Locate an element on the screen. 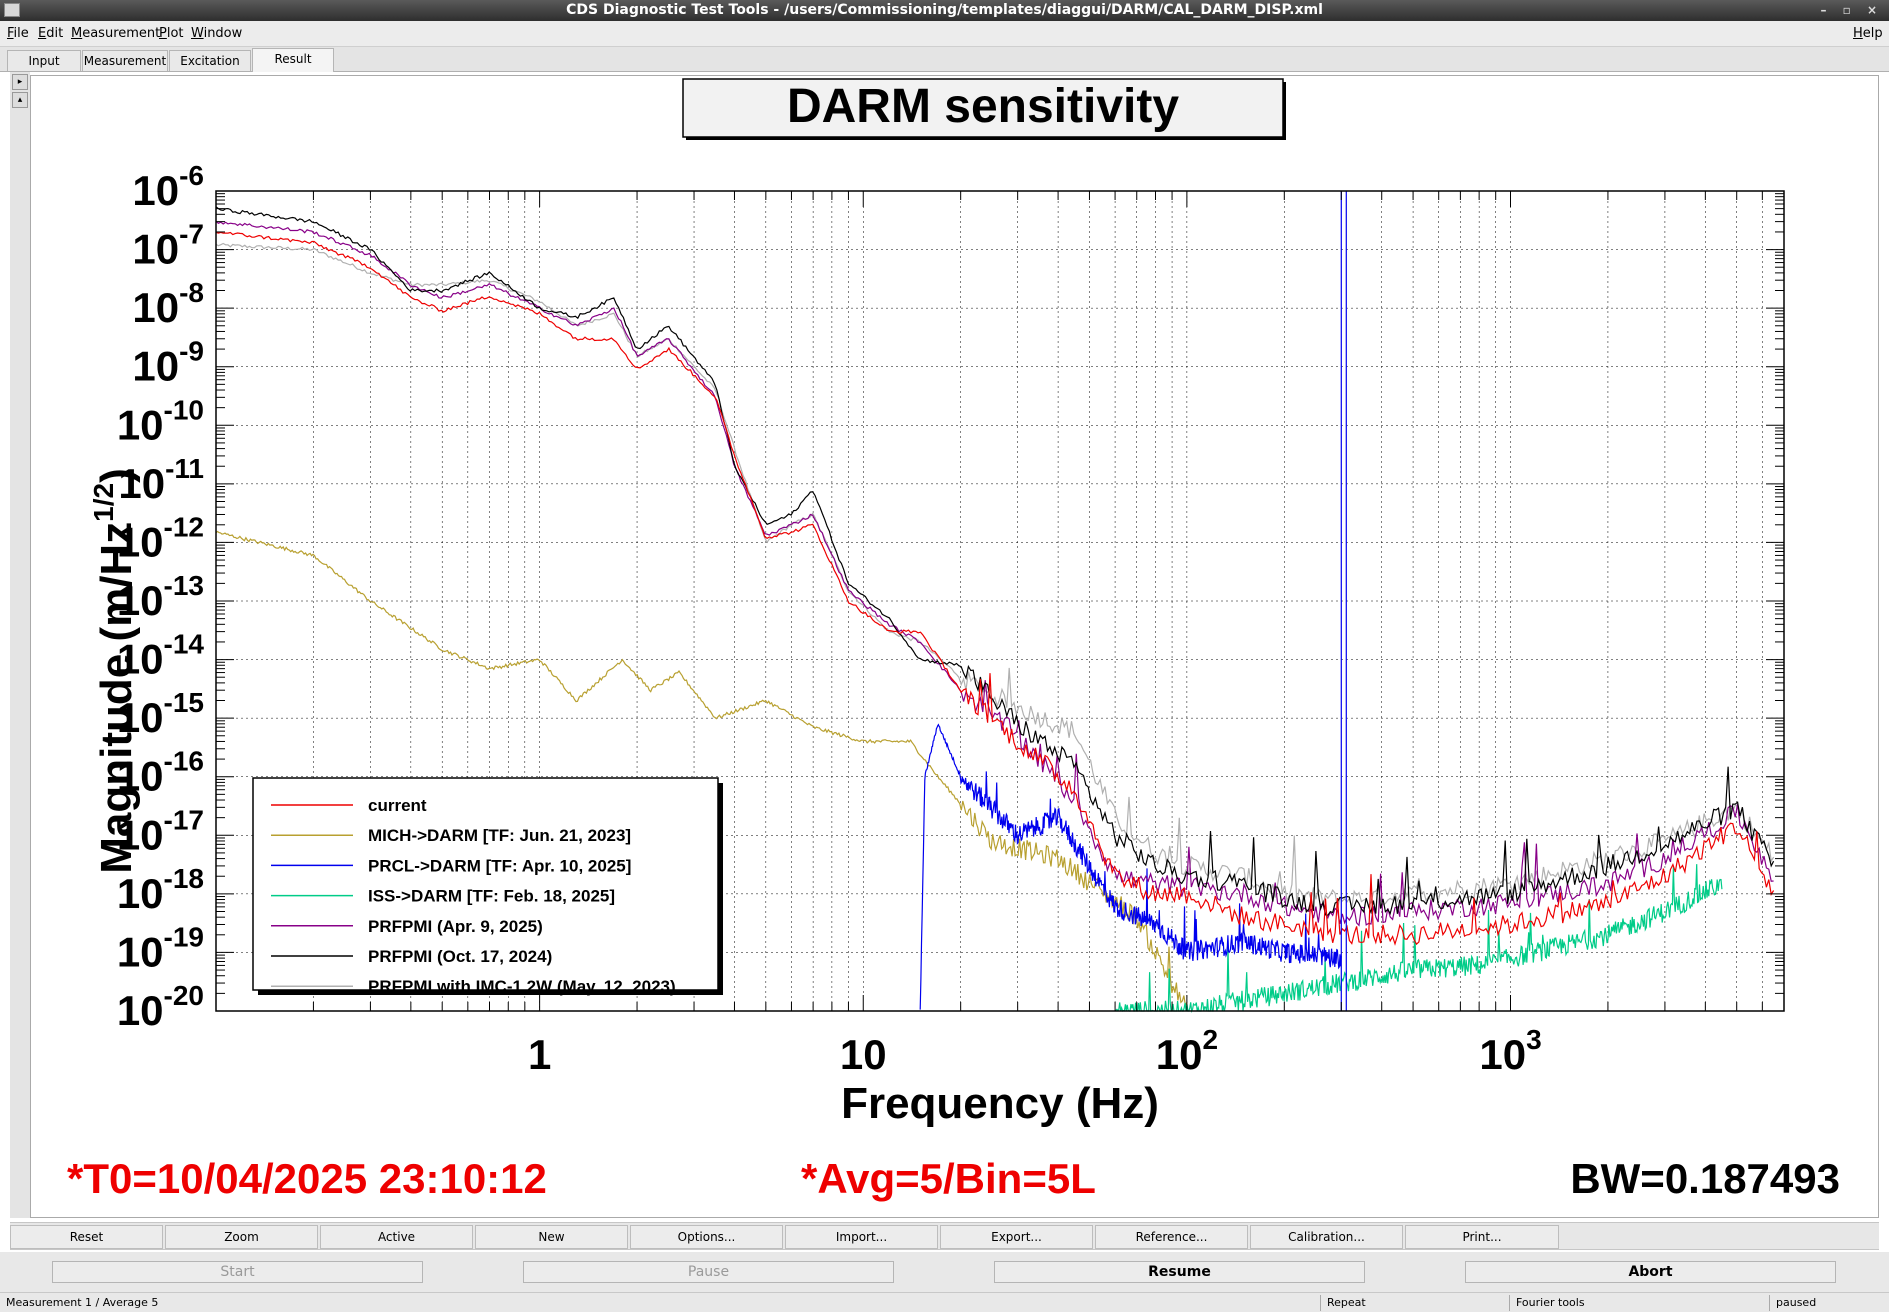 The width and height of the screenshot is (1889, 1312). status-measurement: Measurement 1 / Average 5 is located at coordinates (82, 1302).